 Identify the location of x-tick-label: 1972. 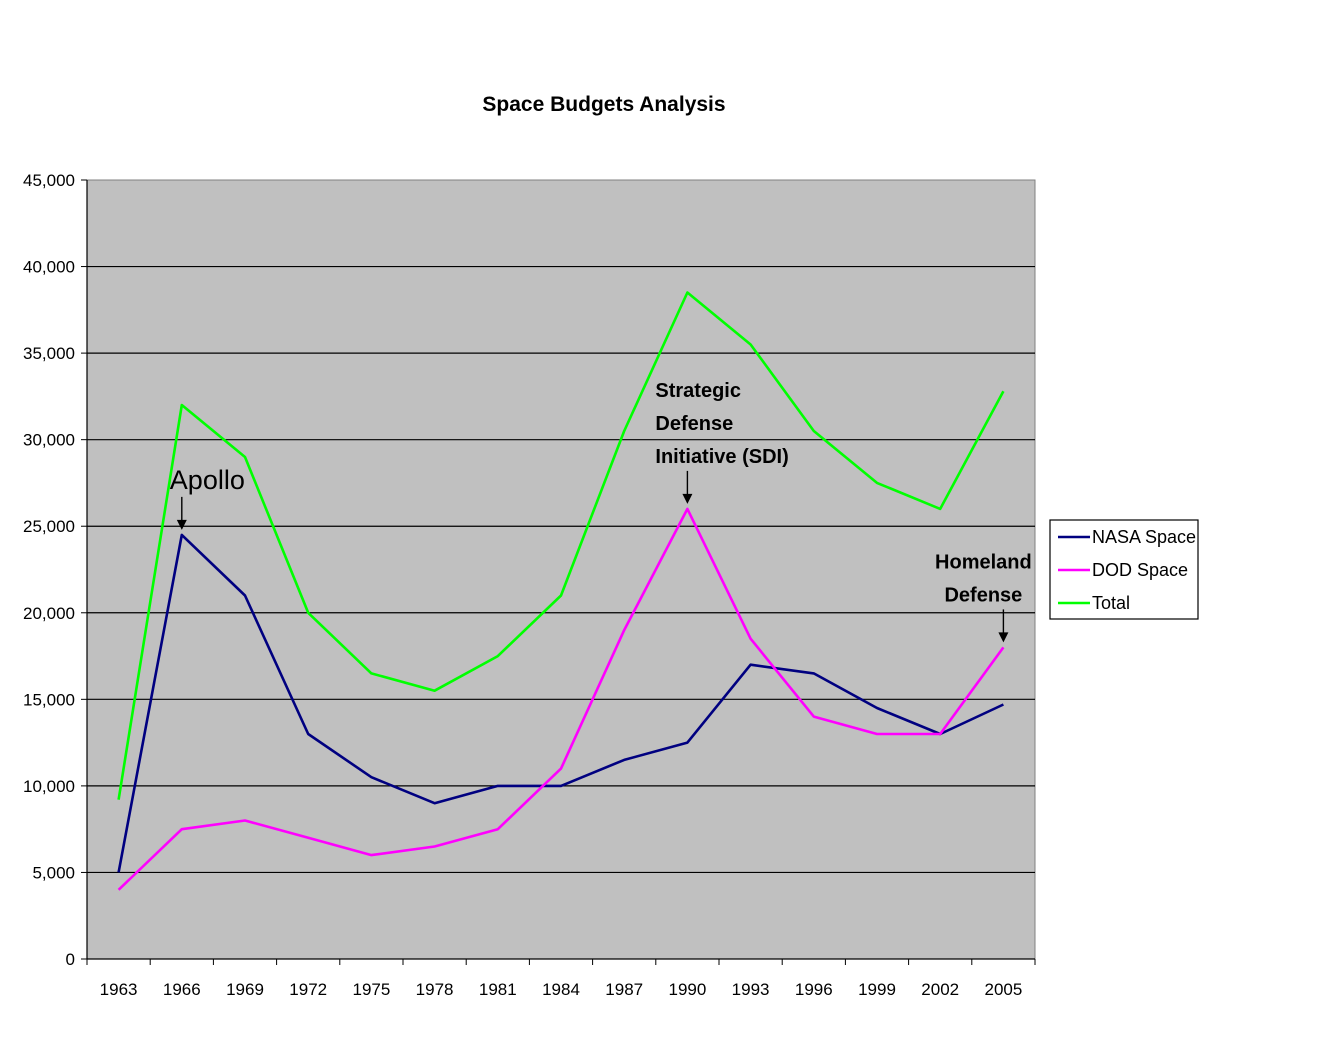
(308, 989).